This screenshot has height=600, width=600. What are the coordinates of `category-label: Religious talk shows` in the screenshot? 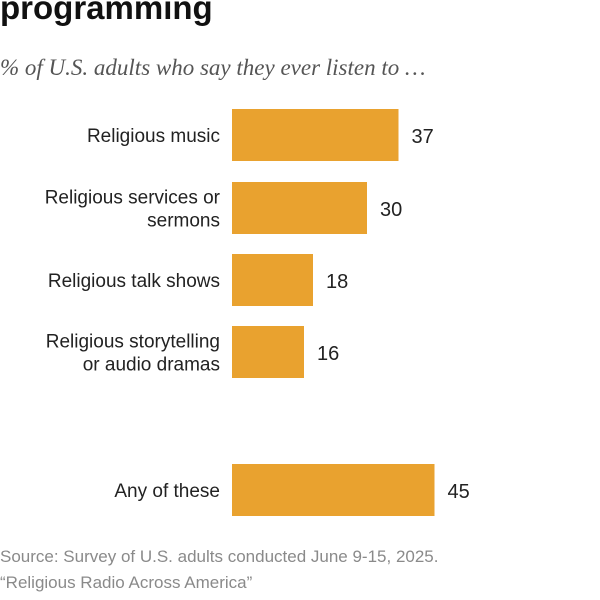 It's located at (134, 281).